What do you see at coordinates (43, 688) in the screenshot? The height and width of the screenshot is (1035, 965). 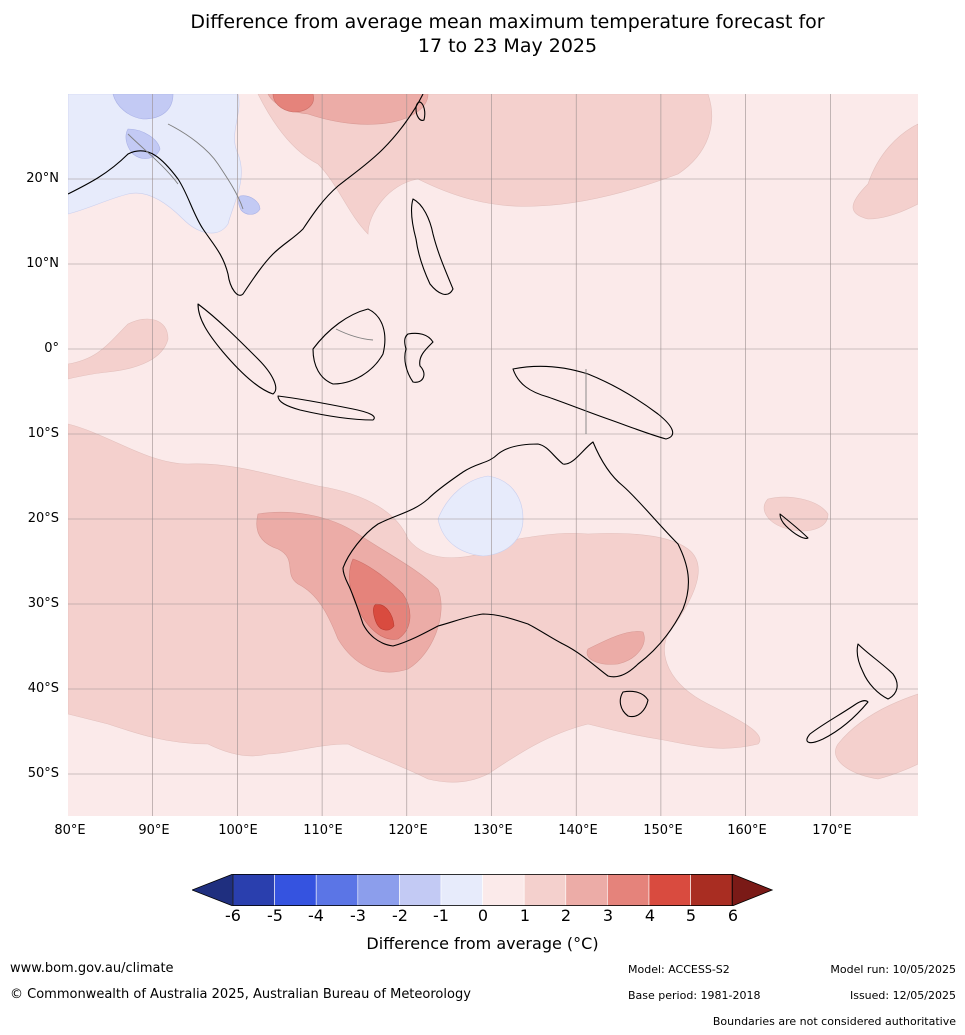 I see `lat-label-40s: 40°S` at bounding box center [43, 688].